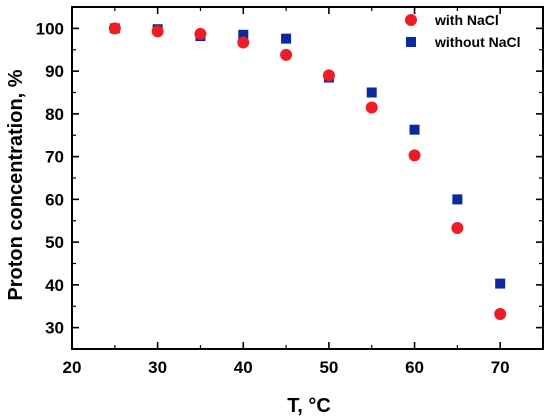  I want to click on y-axis-title: Proton concentration, %, so click(16, 184).